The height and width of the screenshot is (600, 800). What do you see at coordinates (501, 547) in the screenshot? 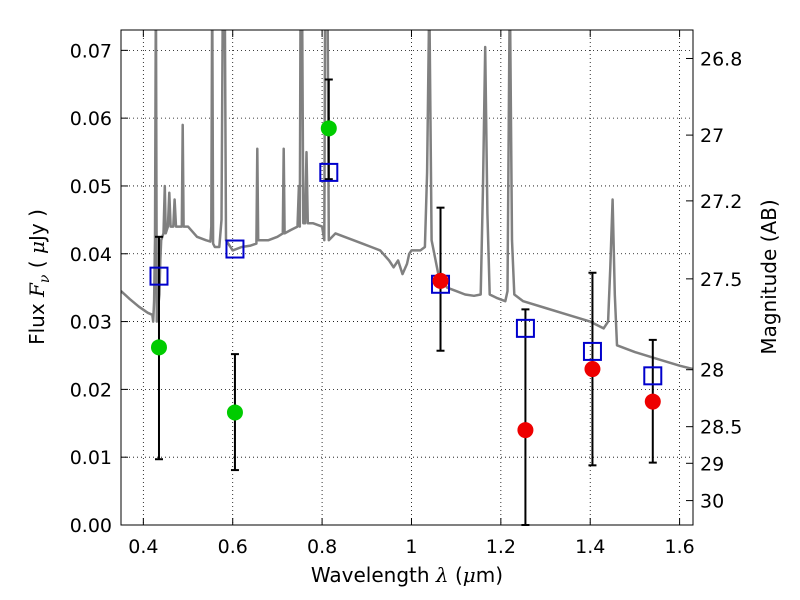
I see `x-tick-label: 1.2` at bounding box center [501, 547].